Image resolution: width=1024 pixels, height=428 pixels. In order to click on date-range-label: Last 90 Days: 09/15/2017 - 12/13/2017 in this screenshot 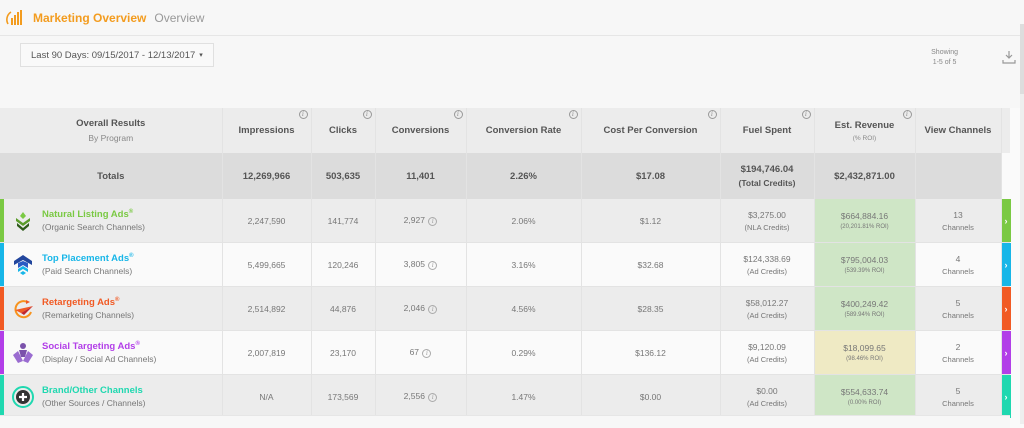, I will do `click(113, 55)`.